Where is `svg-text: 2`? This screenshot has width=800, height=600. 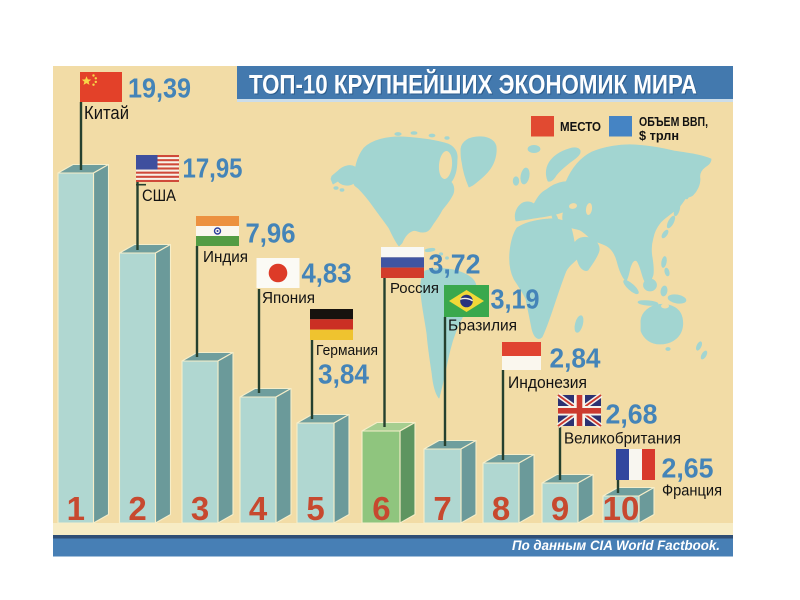 svg-text: 2 is located at coordinates (137, 508).